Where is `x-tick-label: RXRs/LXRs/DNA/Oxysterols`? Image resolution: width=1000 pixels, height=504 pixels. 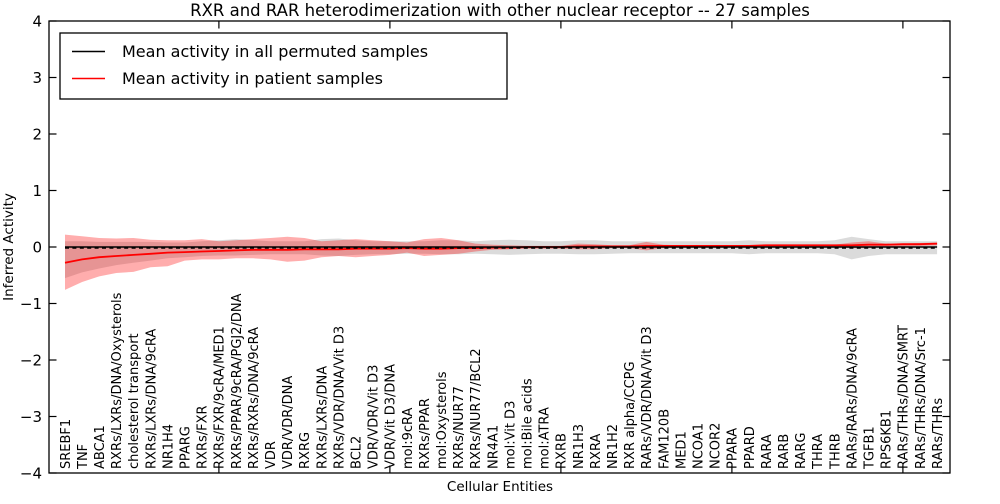 x-tick-label: RXRs/LXRs/DNA/Oxysterols is located at coordinates (117, 380).